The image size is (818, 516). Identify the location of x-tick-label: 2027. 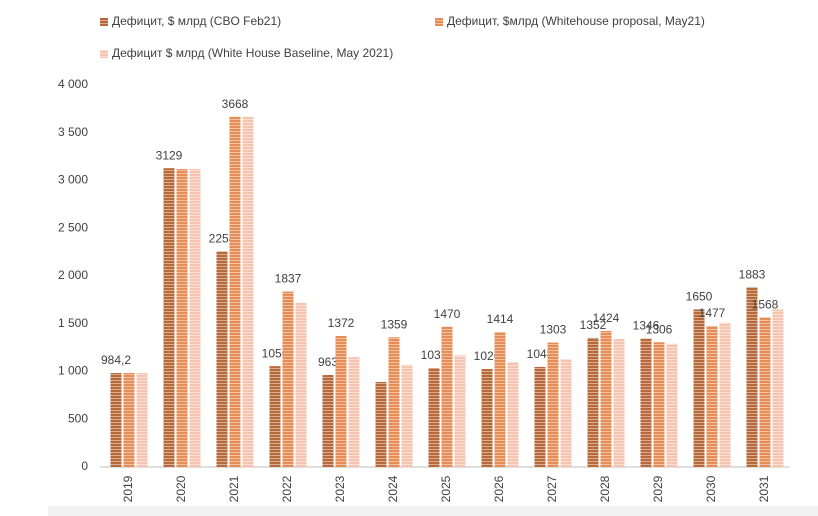
(552, 488).